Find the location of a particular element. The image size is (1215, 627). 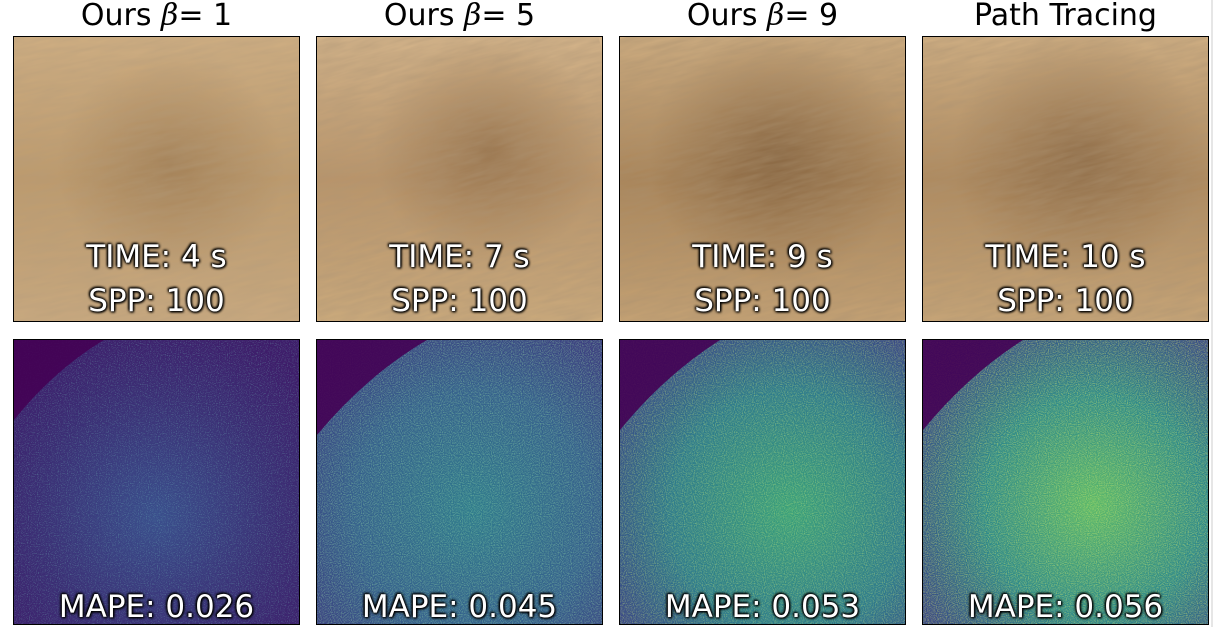

error-map-panel-beta-5: MAPE: 0.045 is located at coordinates (459, 482).